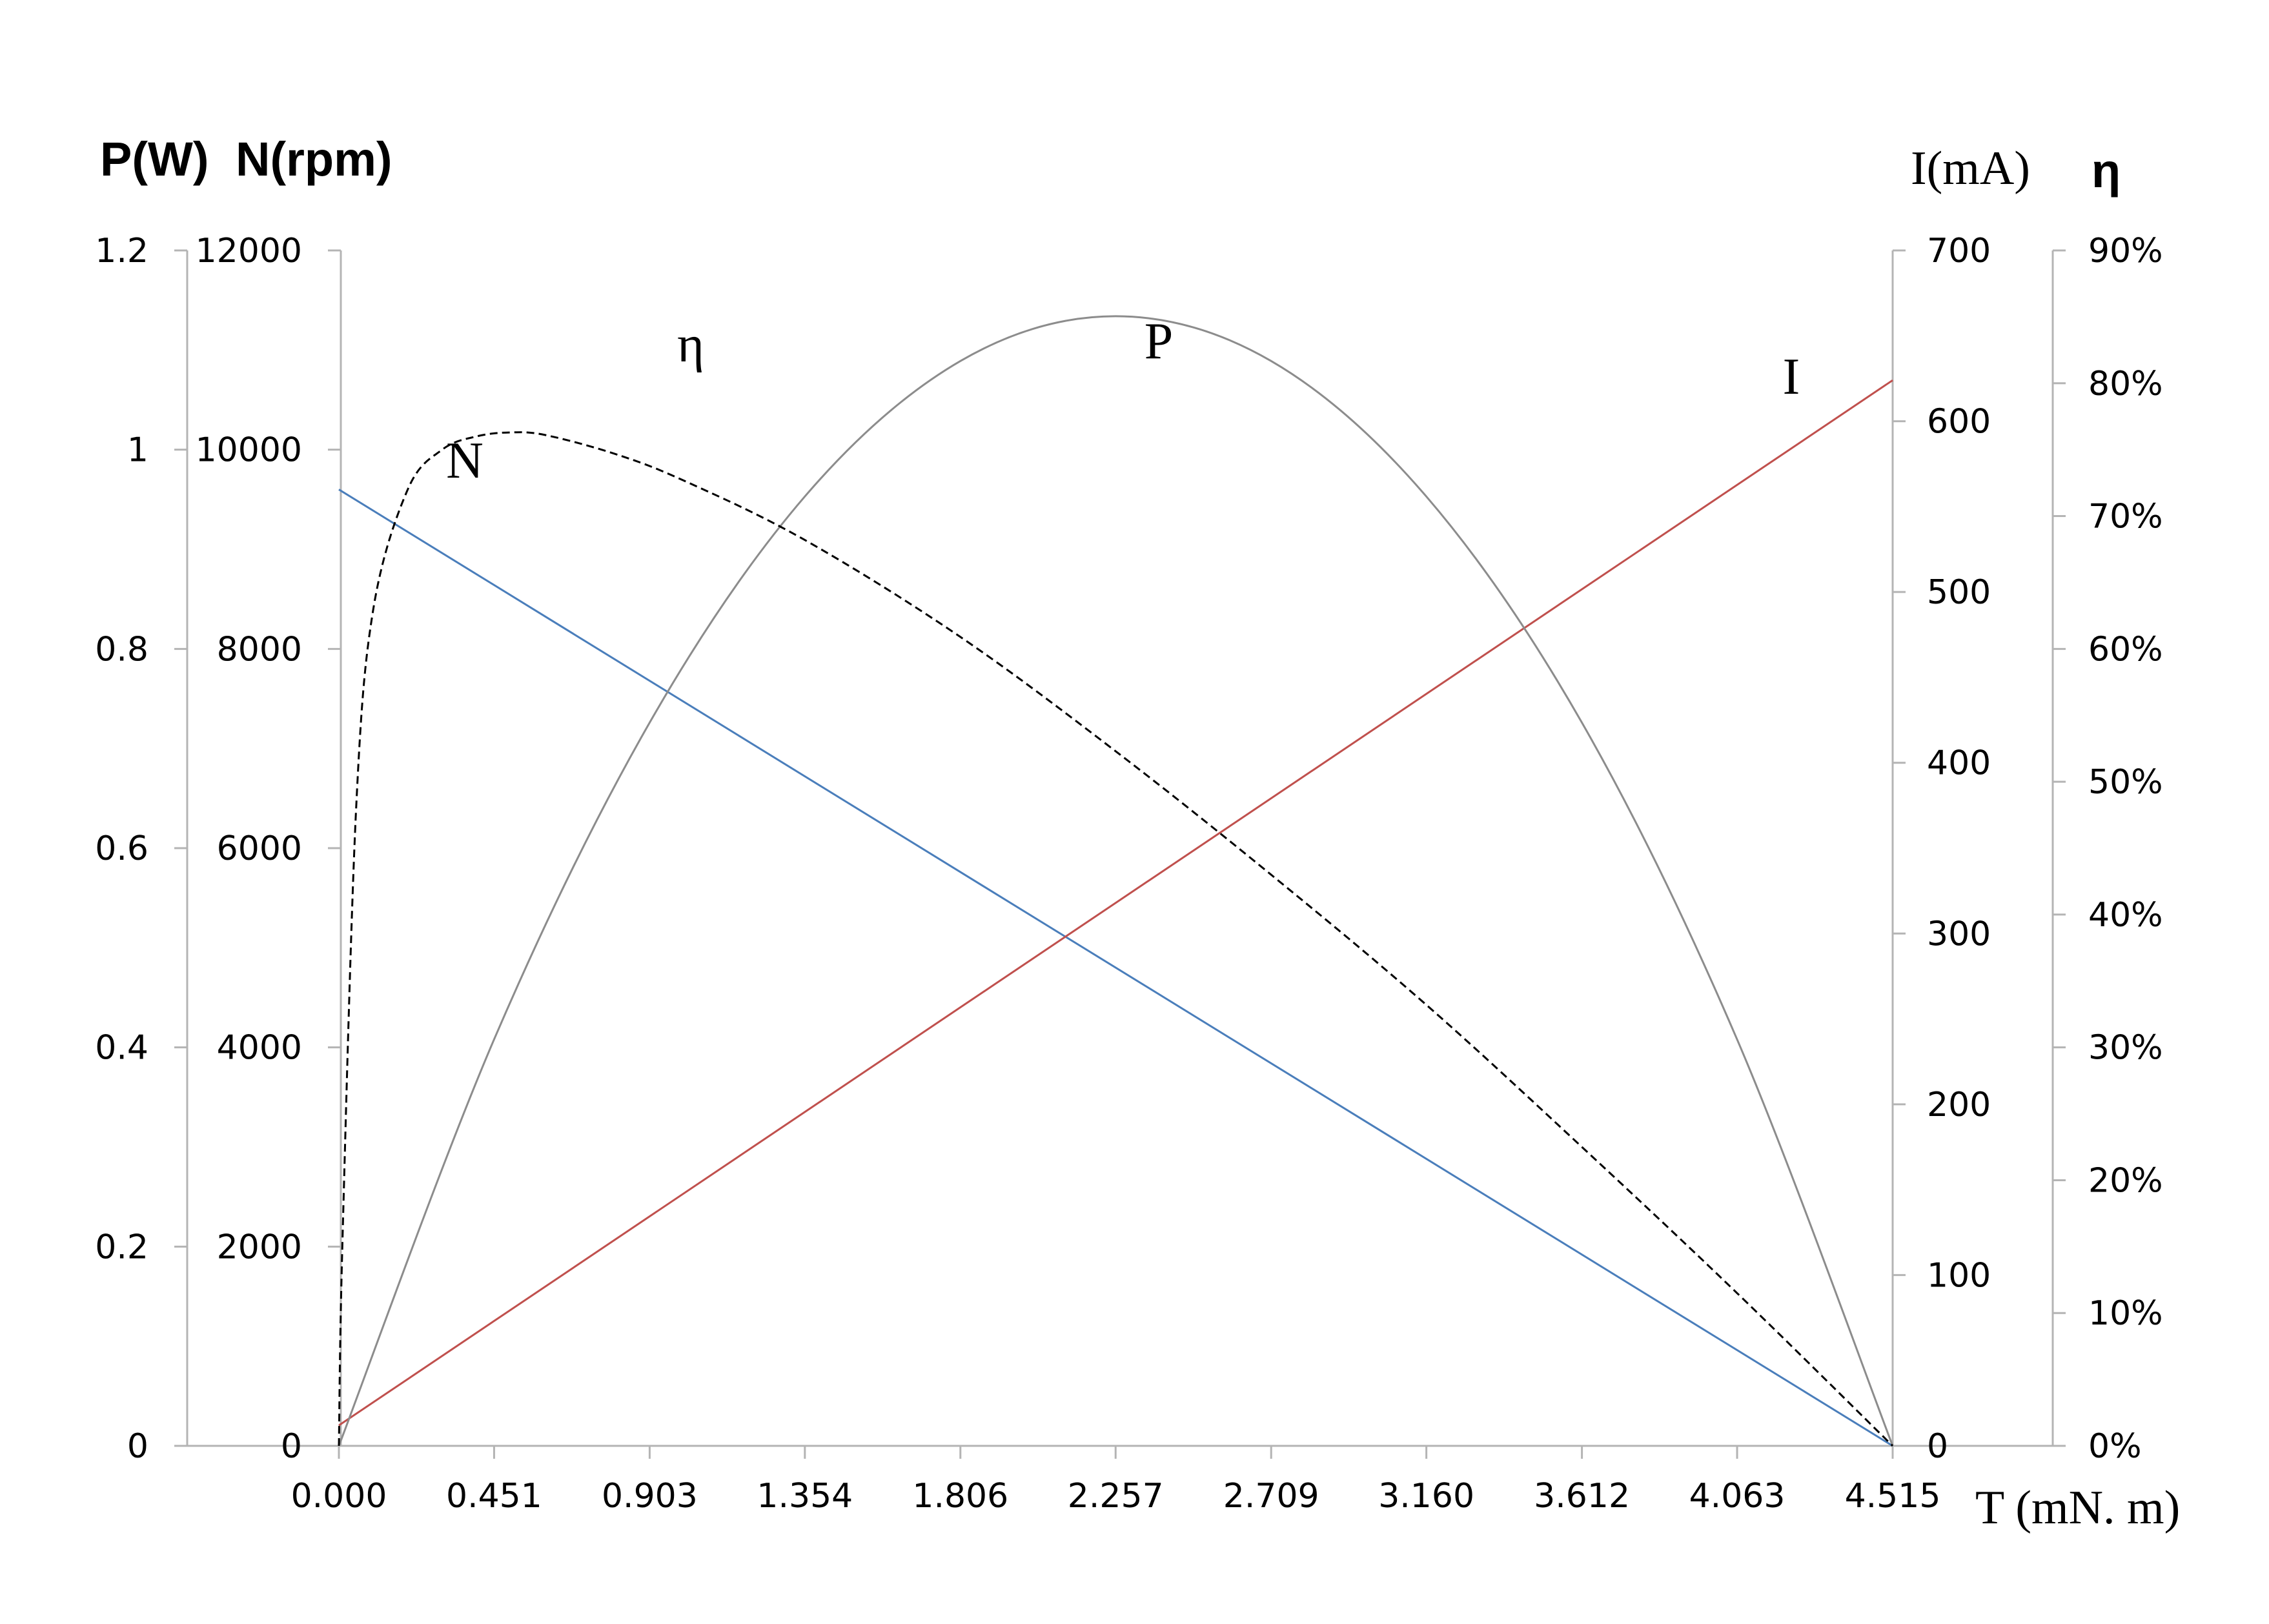 The width and height of the screenshot is (2269, 1624). What do you see at coordinates (249, 450) in the screenshot?
I see `y-tick-label-y_speed: 10000` at bounding box center [249, 450].